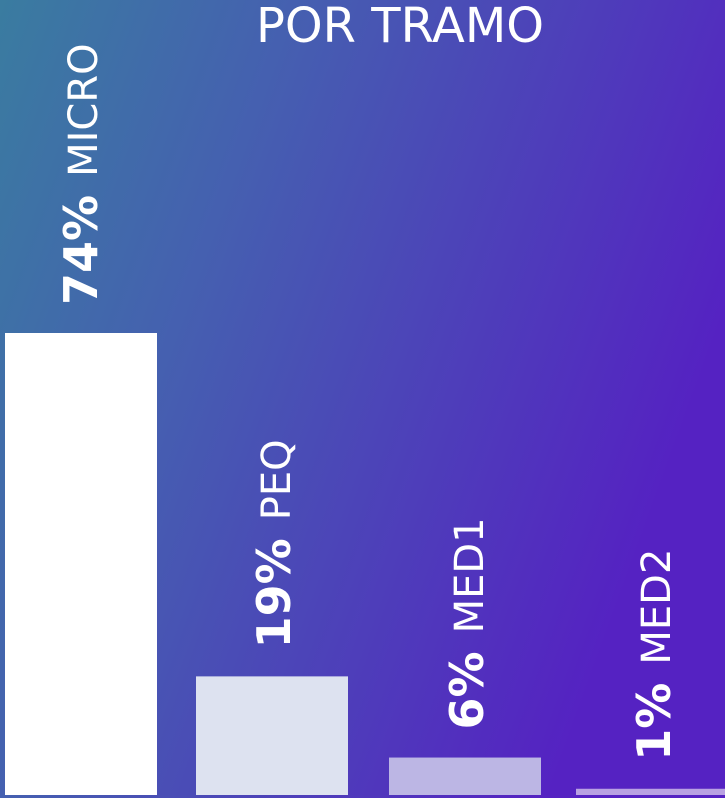 The height and width of the screenshot is (798, 725). Describe the element at coordinates (400, 27) in the screenshot. I see `chart-title: POR TRAMO` at that location.